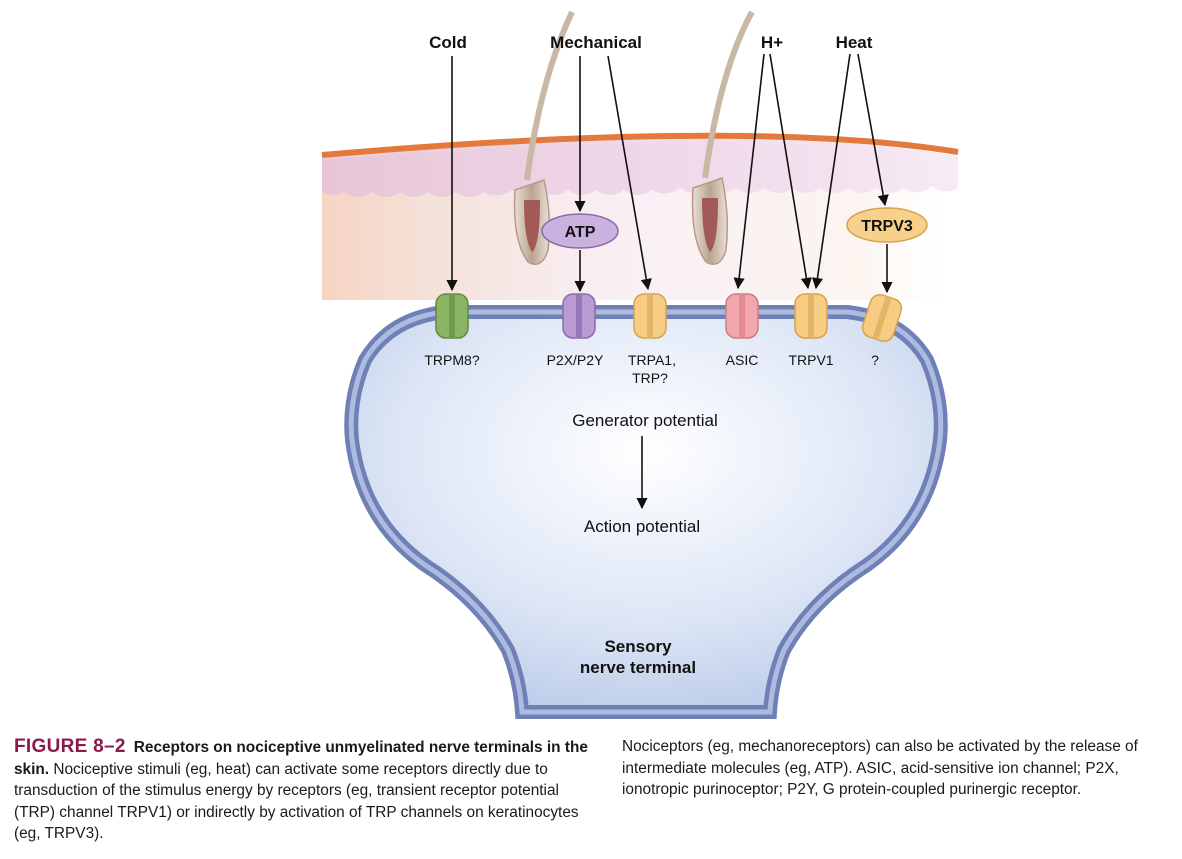 This screenshot has height=859, width=1182. I want to click on trpv3-keratinocyte-channel: TRPV3, so click(887, 225).